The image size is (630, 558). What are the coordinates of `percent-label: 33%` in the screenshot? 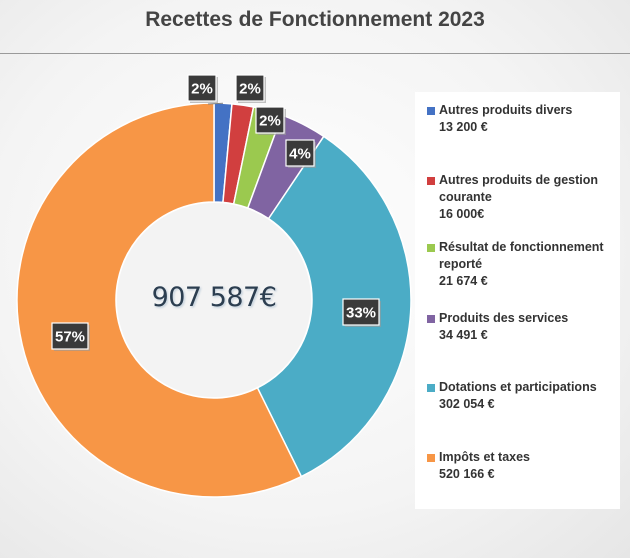 It's located at (361, 312).